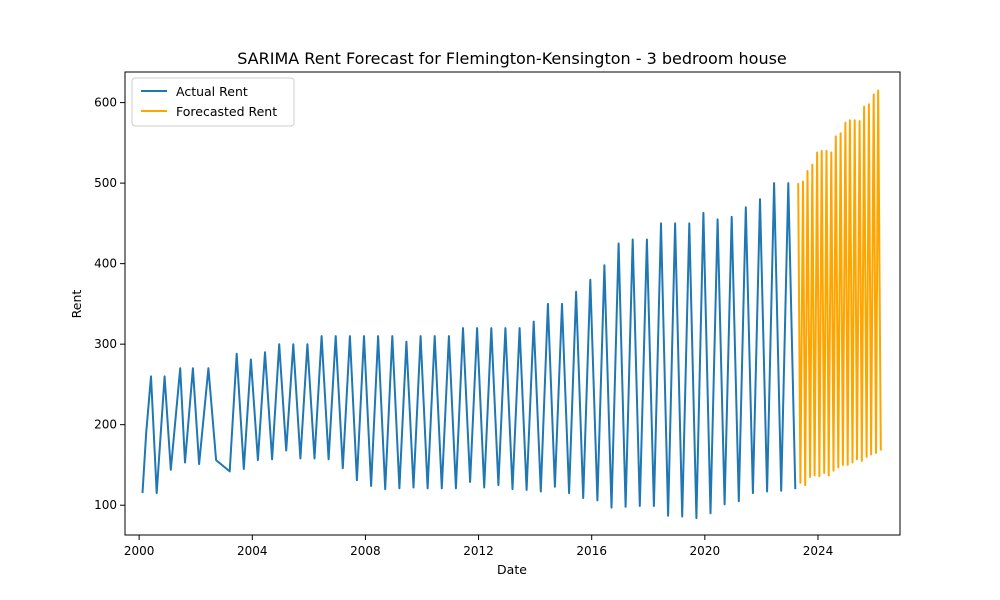  I want to click on x-tick-label: 2000, so click(139, 551).